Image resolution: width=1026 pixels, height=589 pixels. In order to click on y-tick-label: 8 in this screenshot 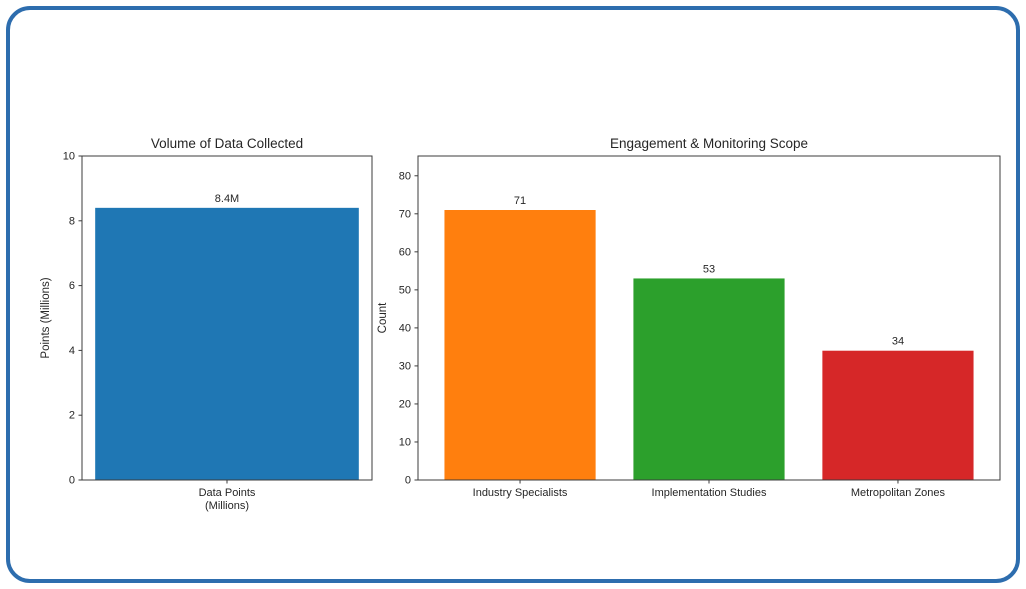, I will do `click(72, 221)`.